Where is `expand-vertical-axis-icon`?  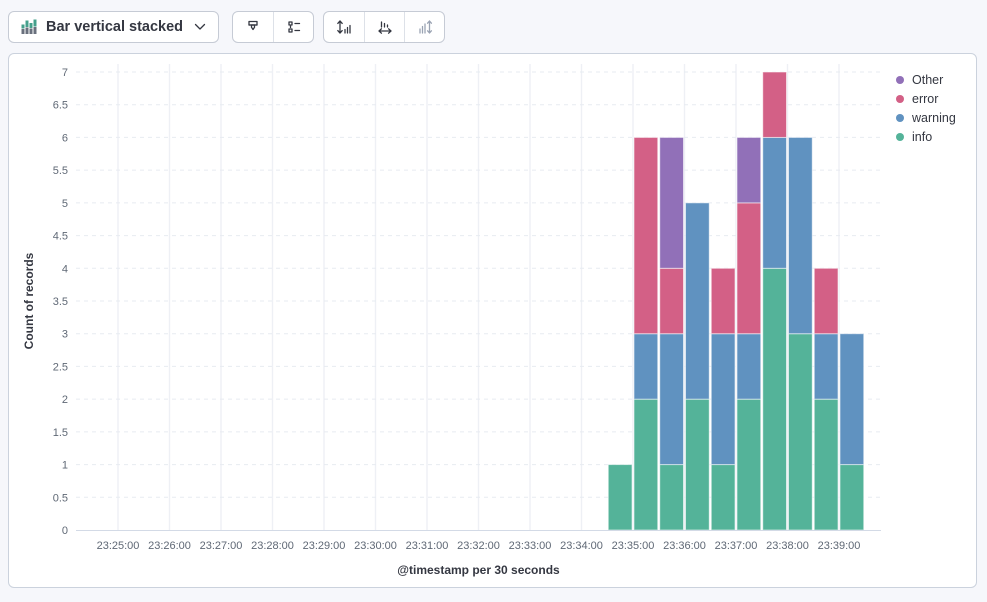
expand-vertical-axis-icon is located at coordinates (344, 27).